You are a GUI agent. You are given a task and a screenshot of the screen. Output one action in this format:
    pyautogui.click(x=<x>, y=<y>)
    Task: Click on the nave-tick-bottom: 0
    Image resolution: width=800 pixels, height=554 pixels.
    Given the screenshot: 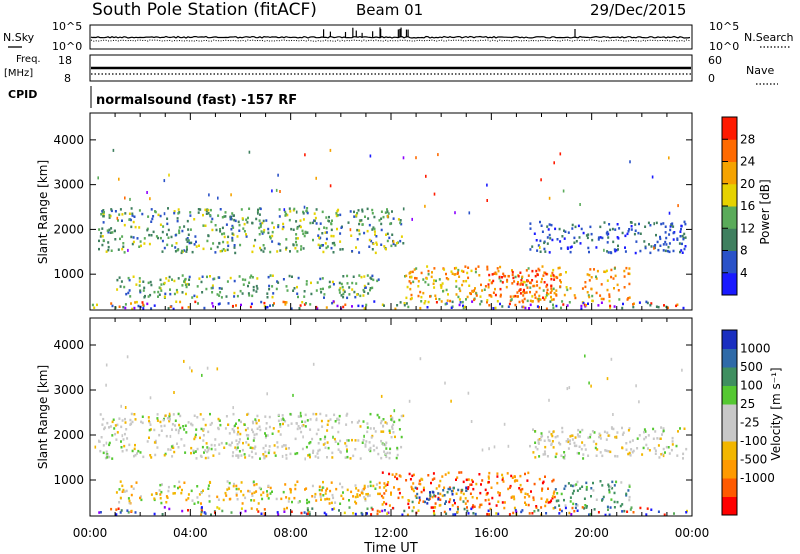 What is the action you would take?
    pyautogui.click(x=711, y=78)
    